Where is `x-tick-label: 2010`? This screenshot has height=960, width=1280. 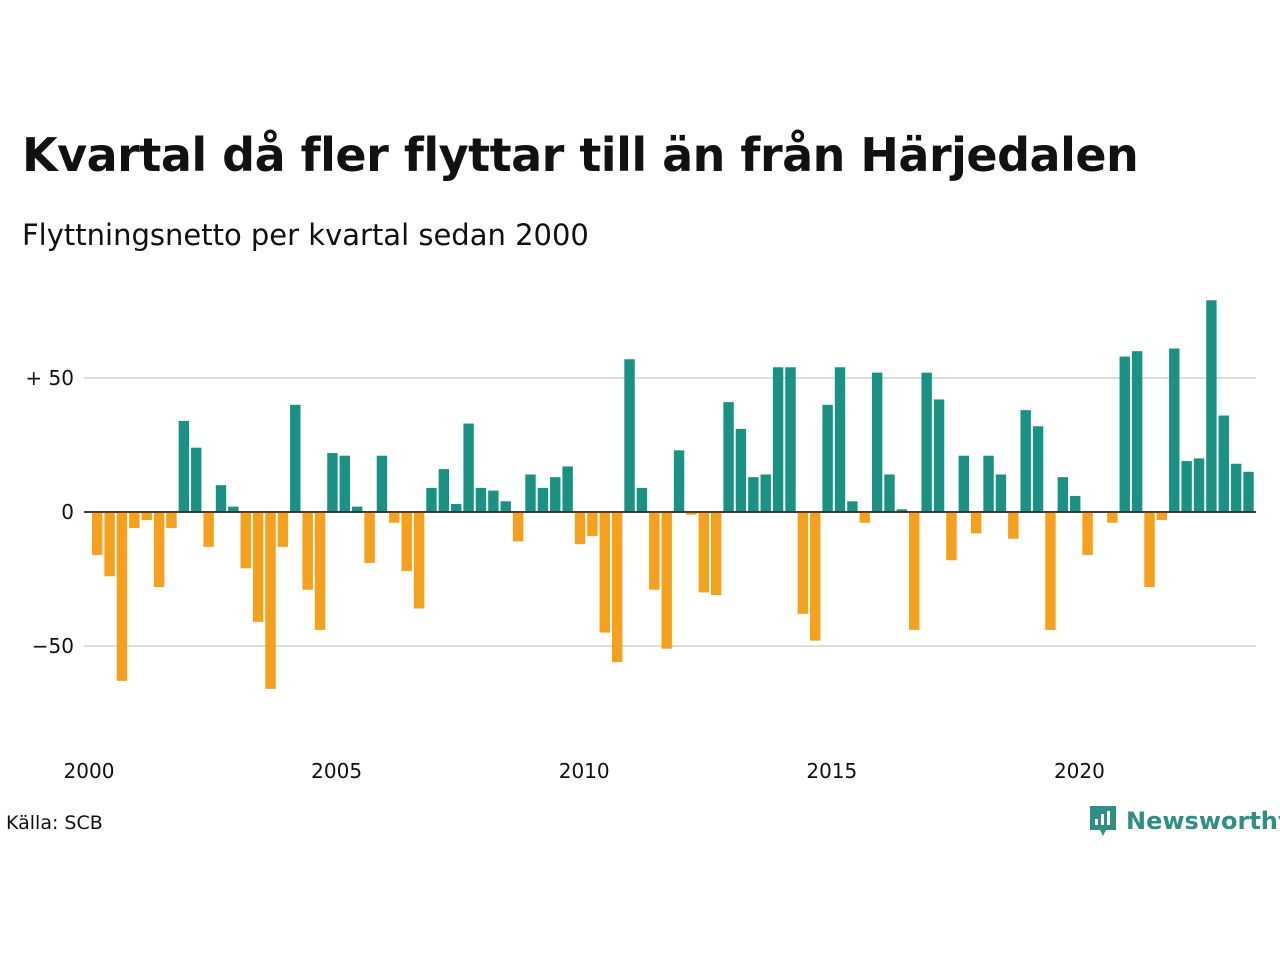
x-tick-label: 2010 is located at coordinates (584, 771).